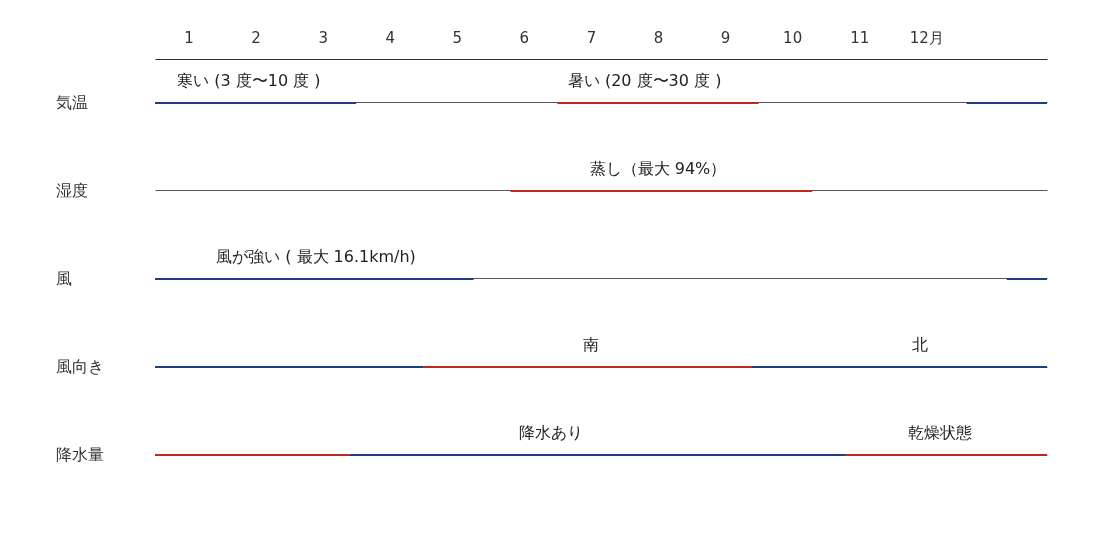  Describe the element at coordinates (323, 37) in the screenshot. I see `x-tick-label: 3` at that location.